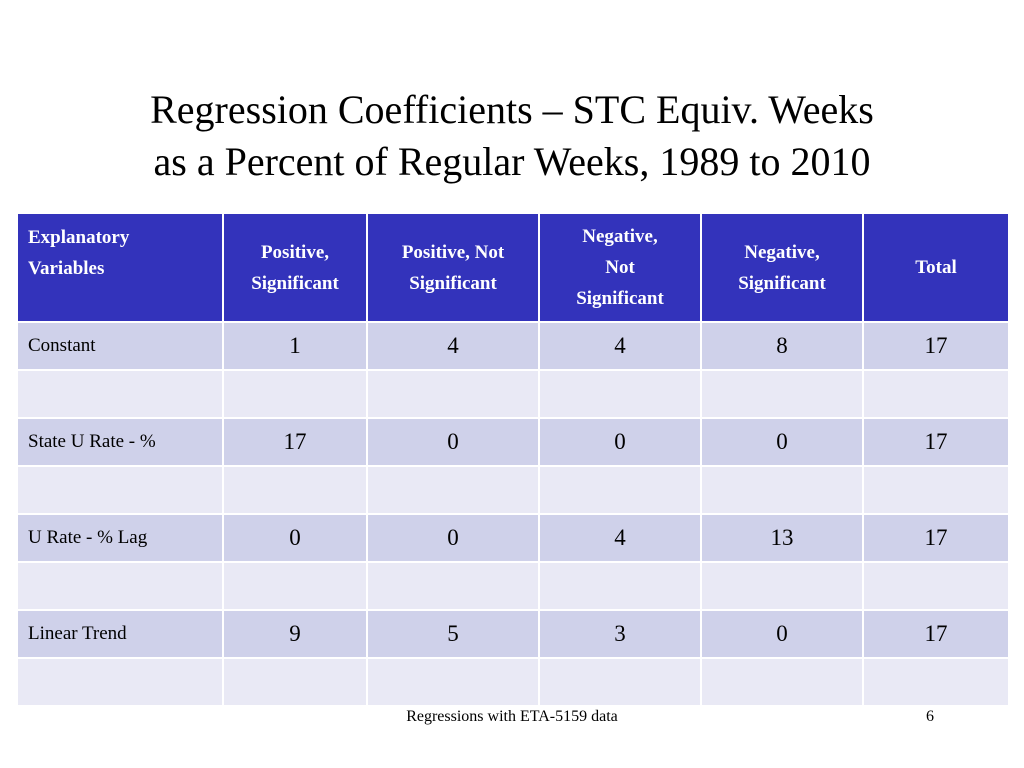  What do you see at coordinates (120, 346) in the screenshot?
I see `row-label: Constant` at bounding box center [120, 346].